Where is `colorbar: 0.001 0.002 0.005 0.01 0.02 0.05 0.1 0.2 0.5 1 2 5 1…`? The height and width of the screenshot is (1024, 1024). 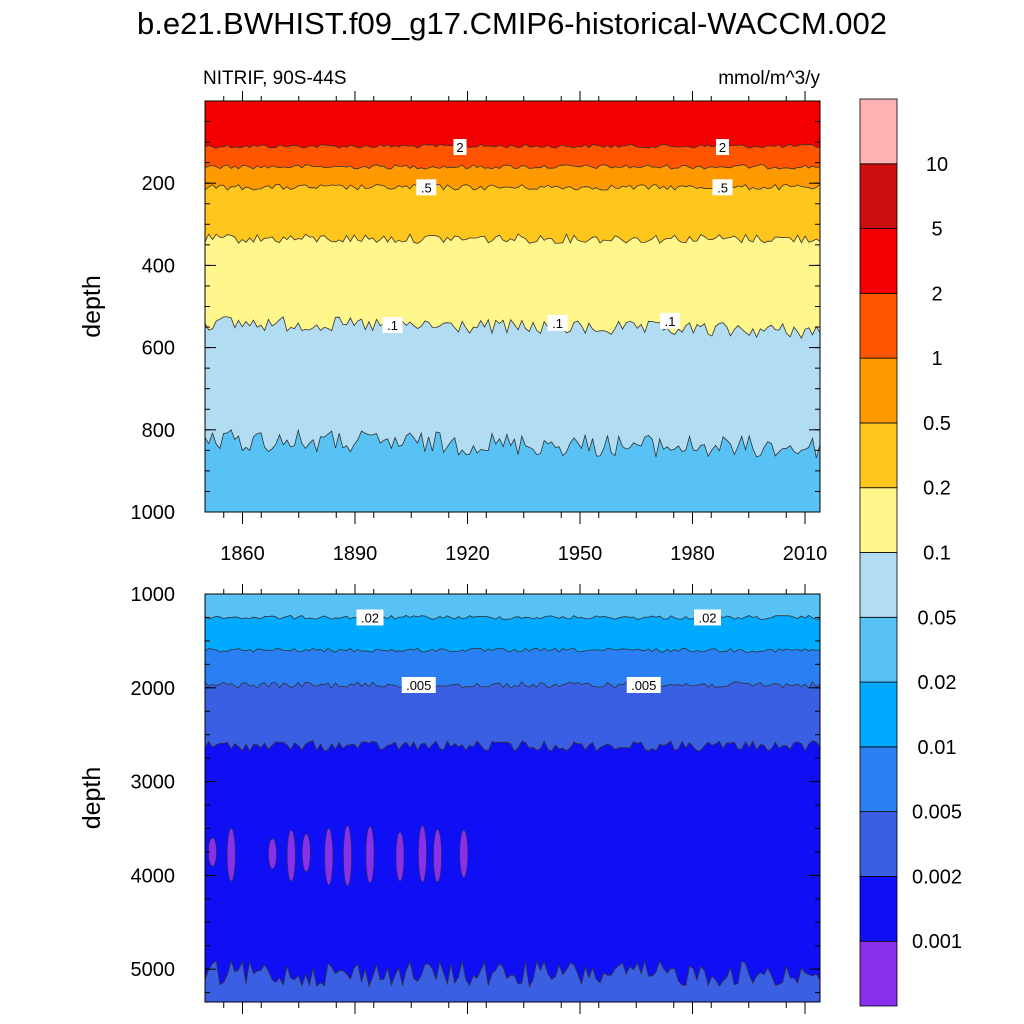 colorbar: 0.001 0.002 0.005 0.01 0.02 0.05 0.1 0.2 0.5 1 2 5 1… is located at coordinates (910, 552).